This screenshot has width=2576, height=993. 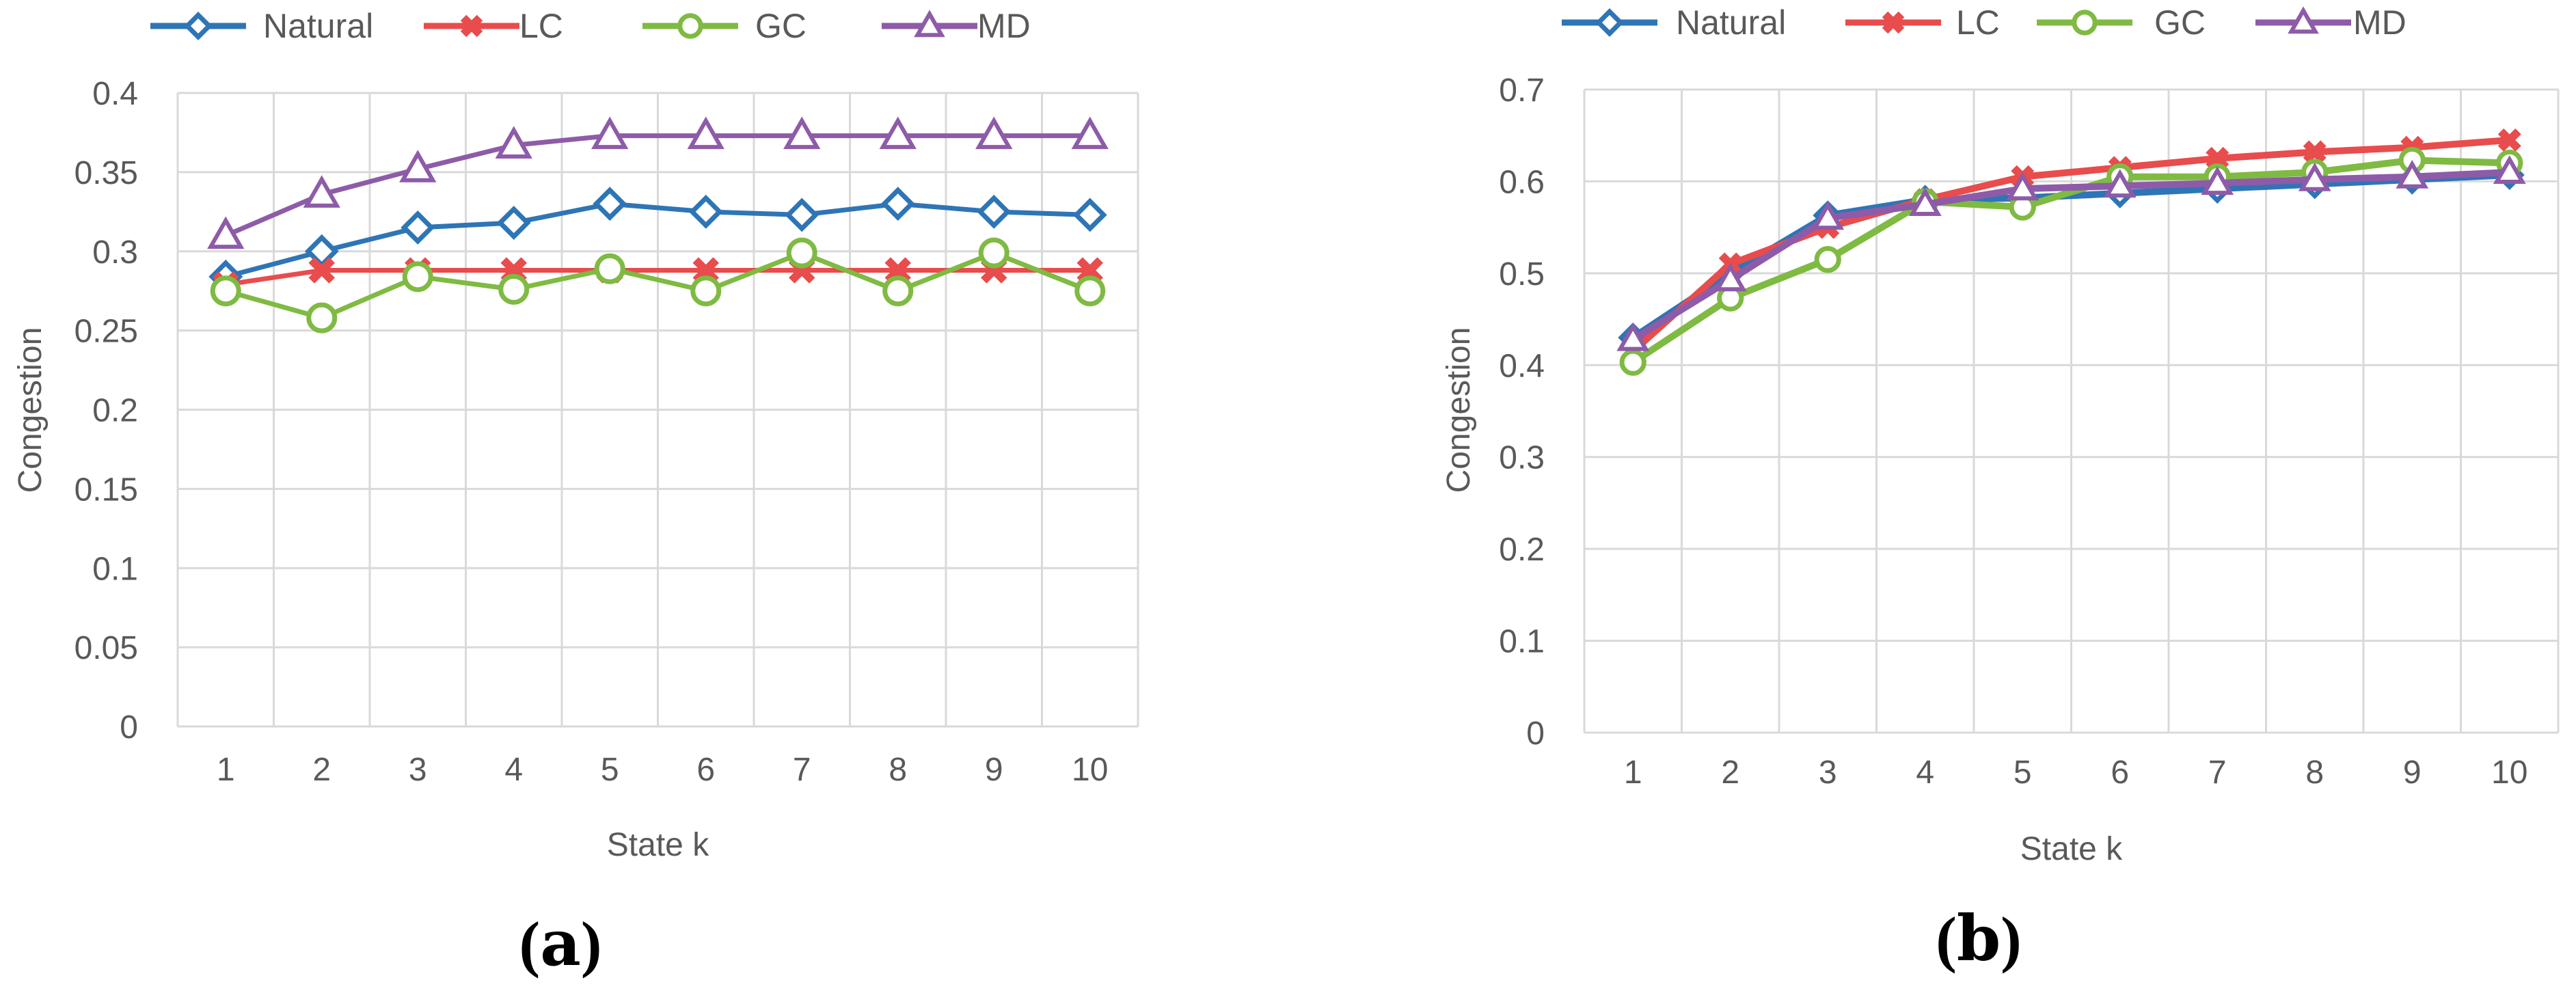 What do you see at coordinates (513, 770) in the screenshot?
I see `x-tick-label: 4` at bounding box center [513, 770].